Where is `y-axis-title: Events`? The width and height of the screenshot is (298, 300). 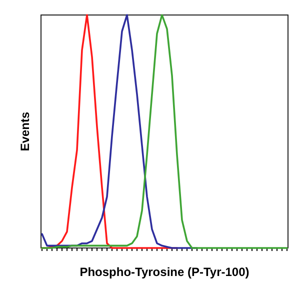 y-axis-title: Events is located at coordinates (25, 132).